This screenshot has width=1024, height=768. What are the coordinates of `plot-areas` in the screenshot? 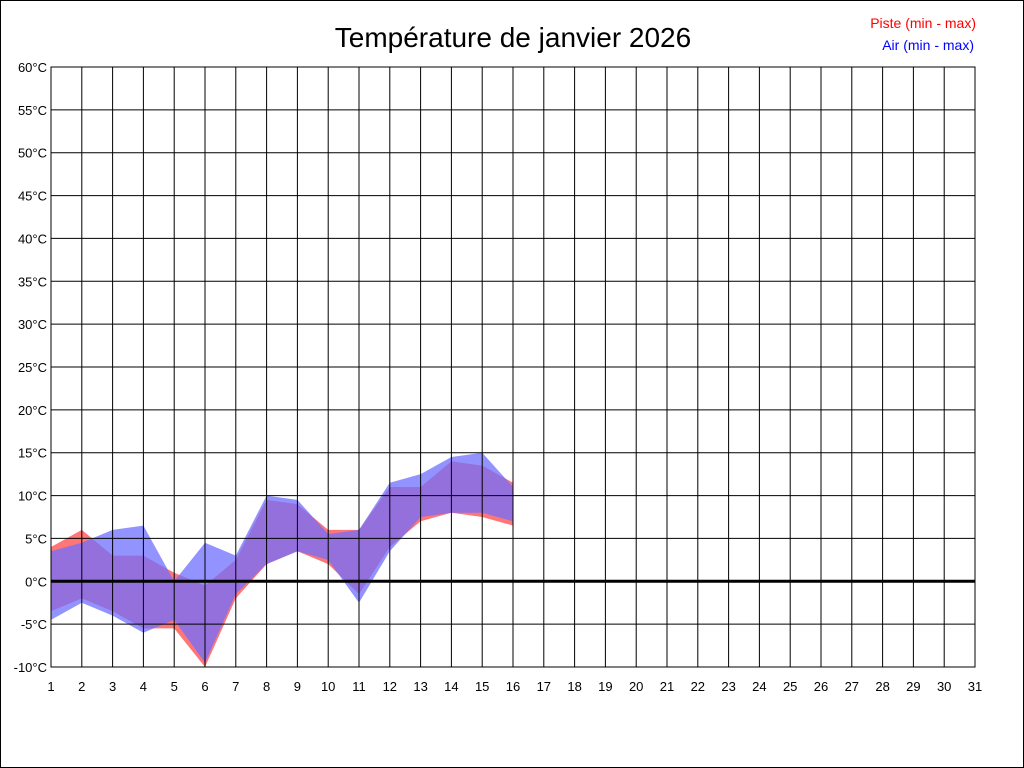 It's located at (282, 559).